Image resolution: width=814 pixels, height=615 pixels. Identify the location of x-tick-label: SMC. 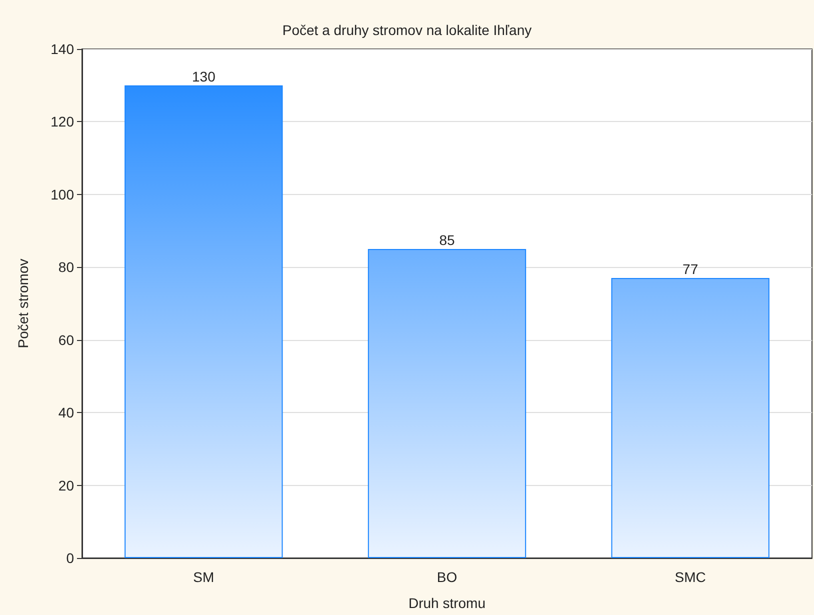
(690, 577).